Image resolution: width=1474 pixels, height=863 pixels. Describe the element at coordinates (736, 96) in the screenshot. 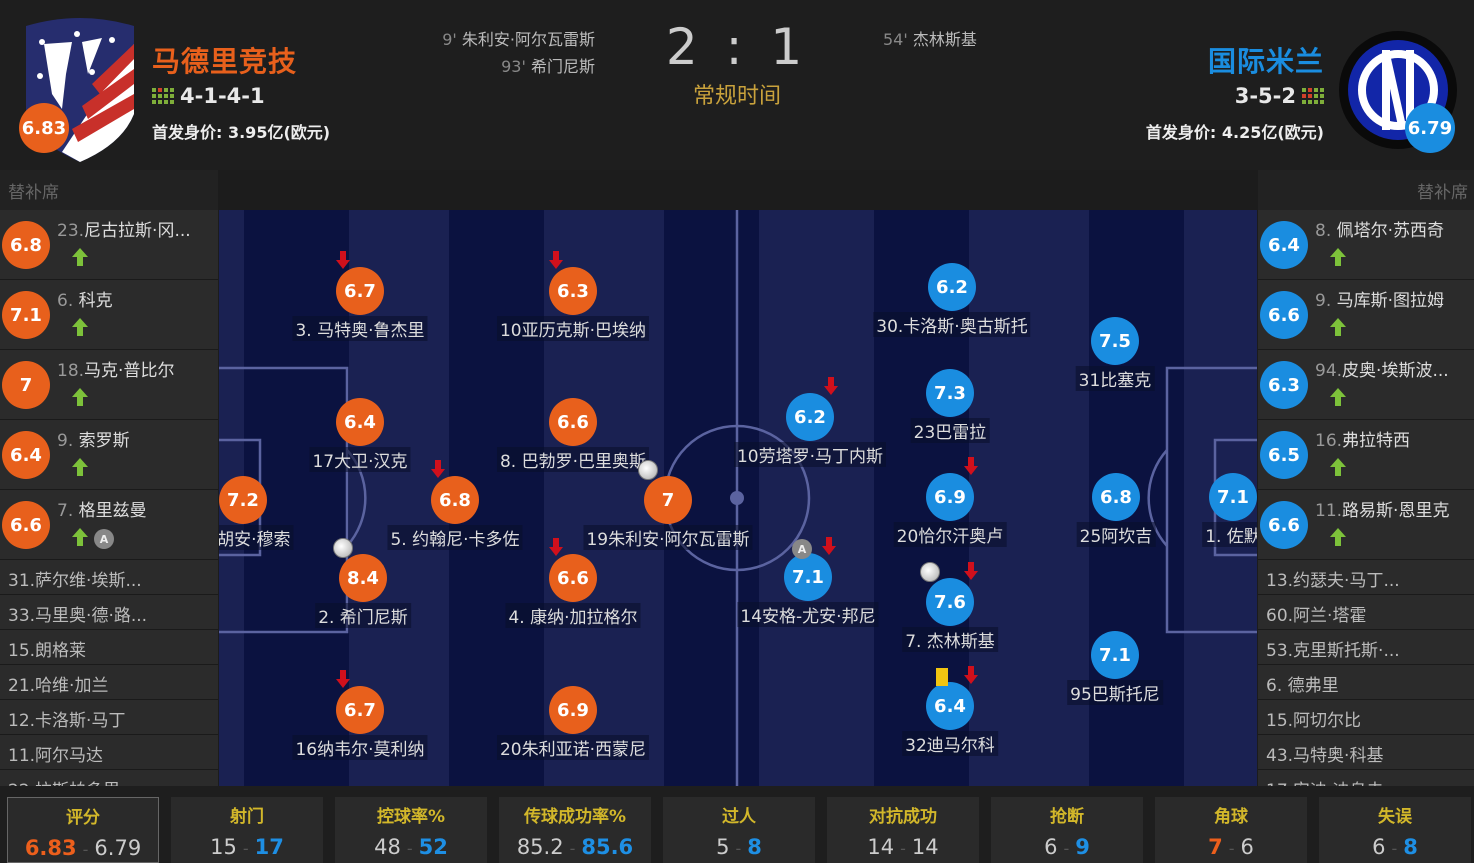

I see `match-period: 常规时间` at that location.